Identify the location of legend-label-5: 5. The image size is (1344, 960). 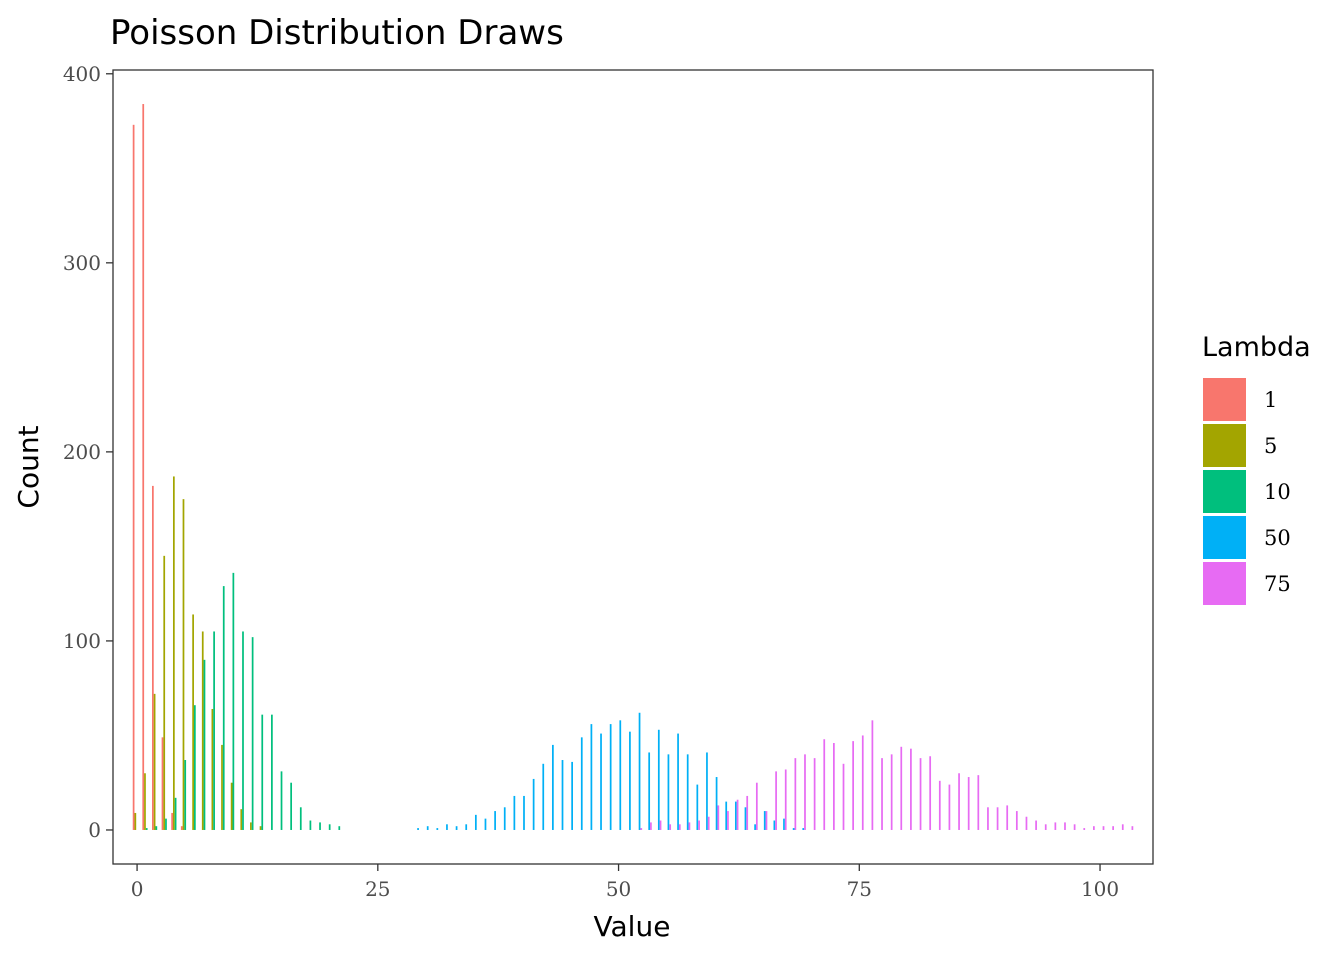
(1270, 446).